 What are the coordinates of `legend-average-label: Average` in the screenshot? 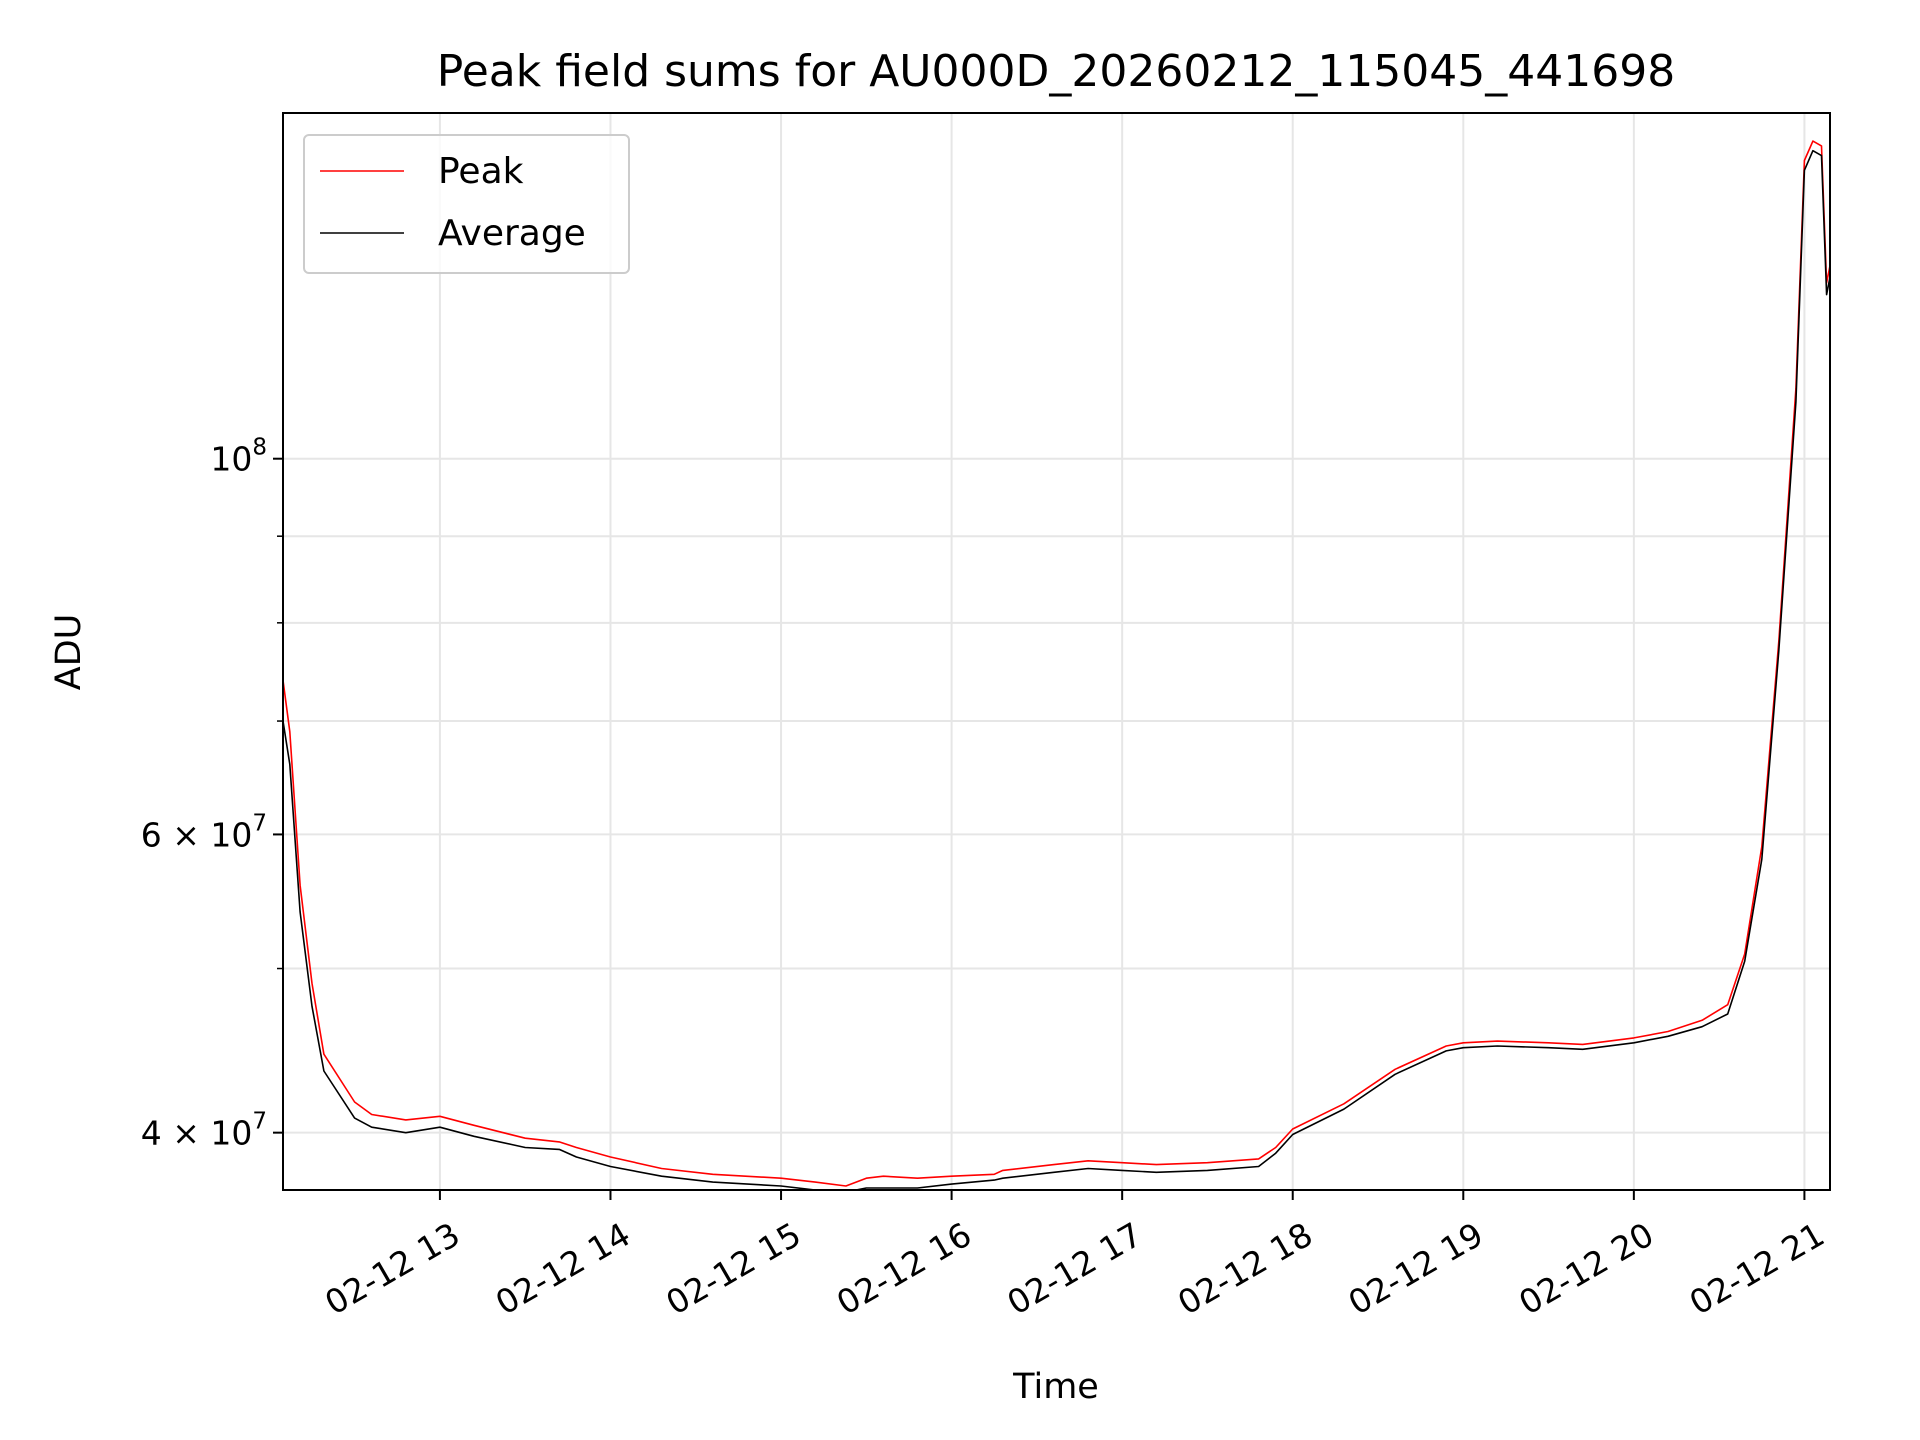 It's located at (512, 233).